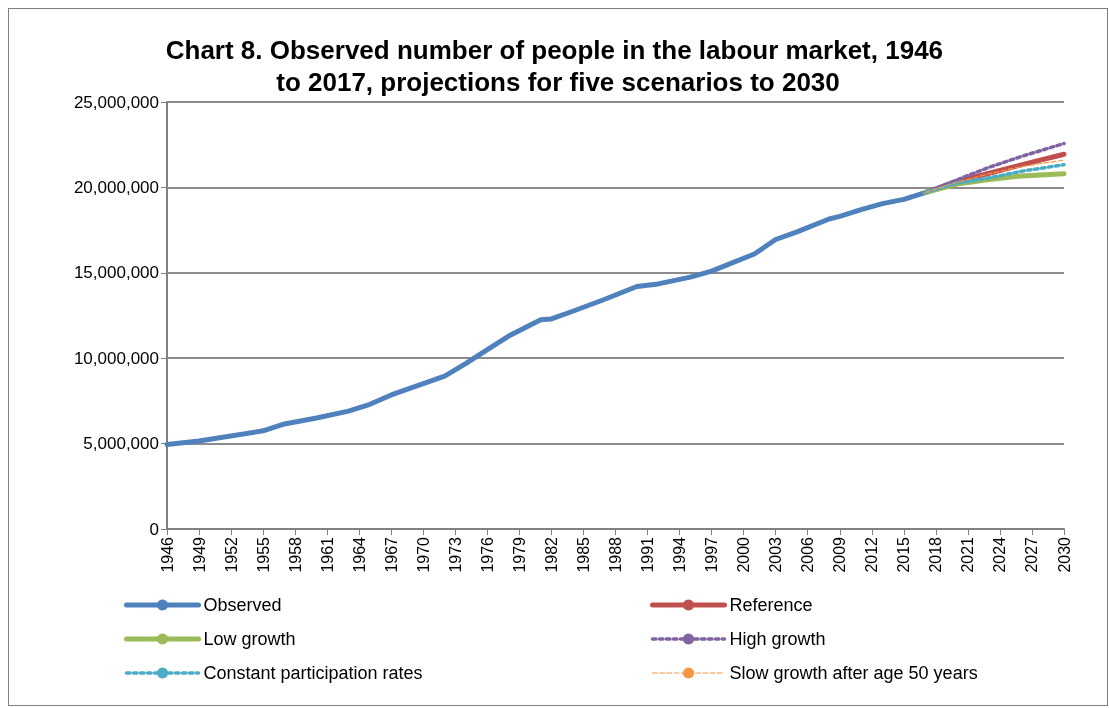 The width and height of the screenshot is (1109, 708). What do you see at coordinates (116, 358) in the screenshot?
I see `y-tick-label: 10,000,000` at bounding box center [116, 358].